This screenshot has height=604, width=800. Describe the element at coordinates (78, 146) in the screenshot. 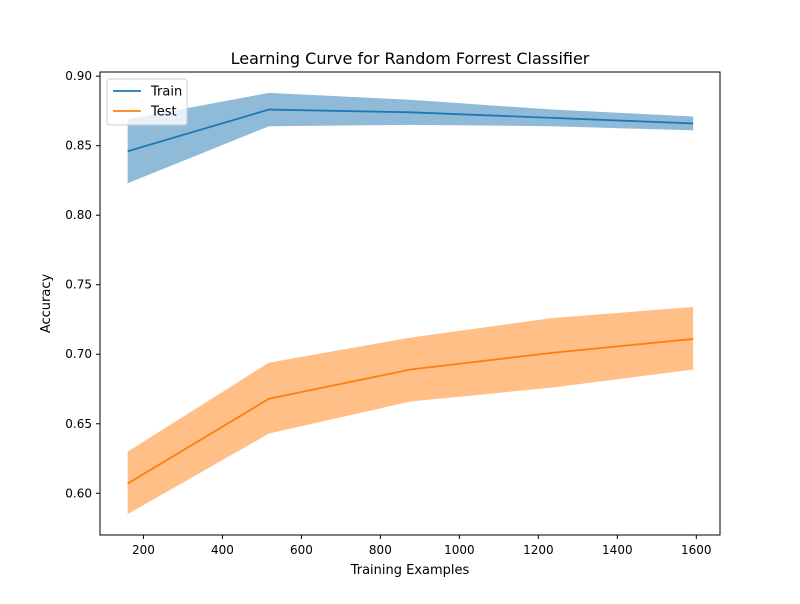

I see `y-tick-label: 0.85` at that location.